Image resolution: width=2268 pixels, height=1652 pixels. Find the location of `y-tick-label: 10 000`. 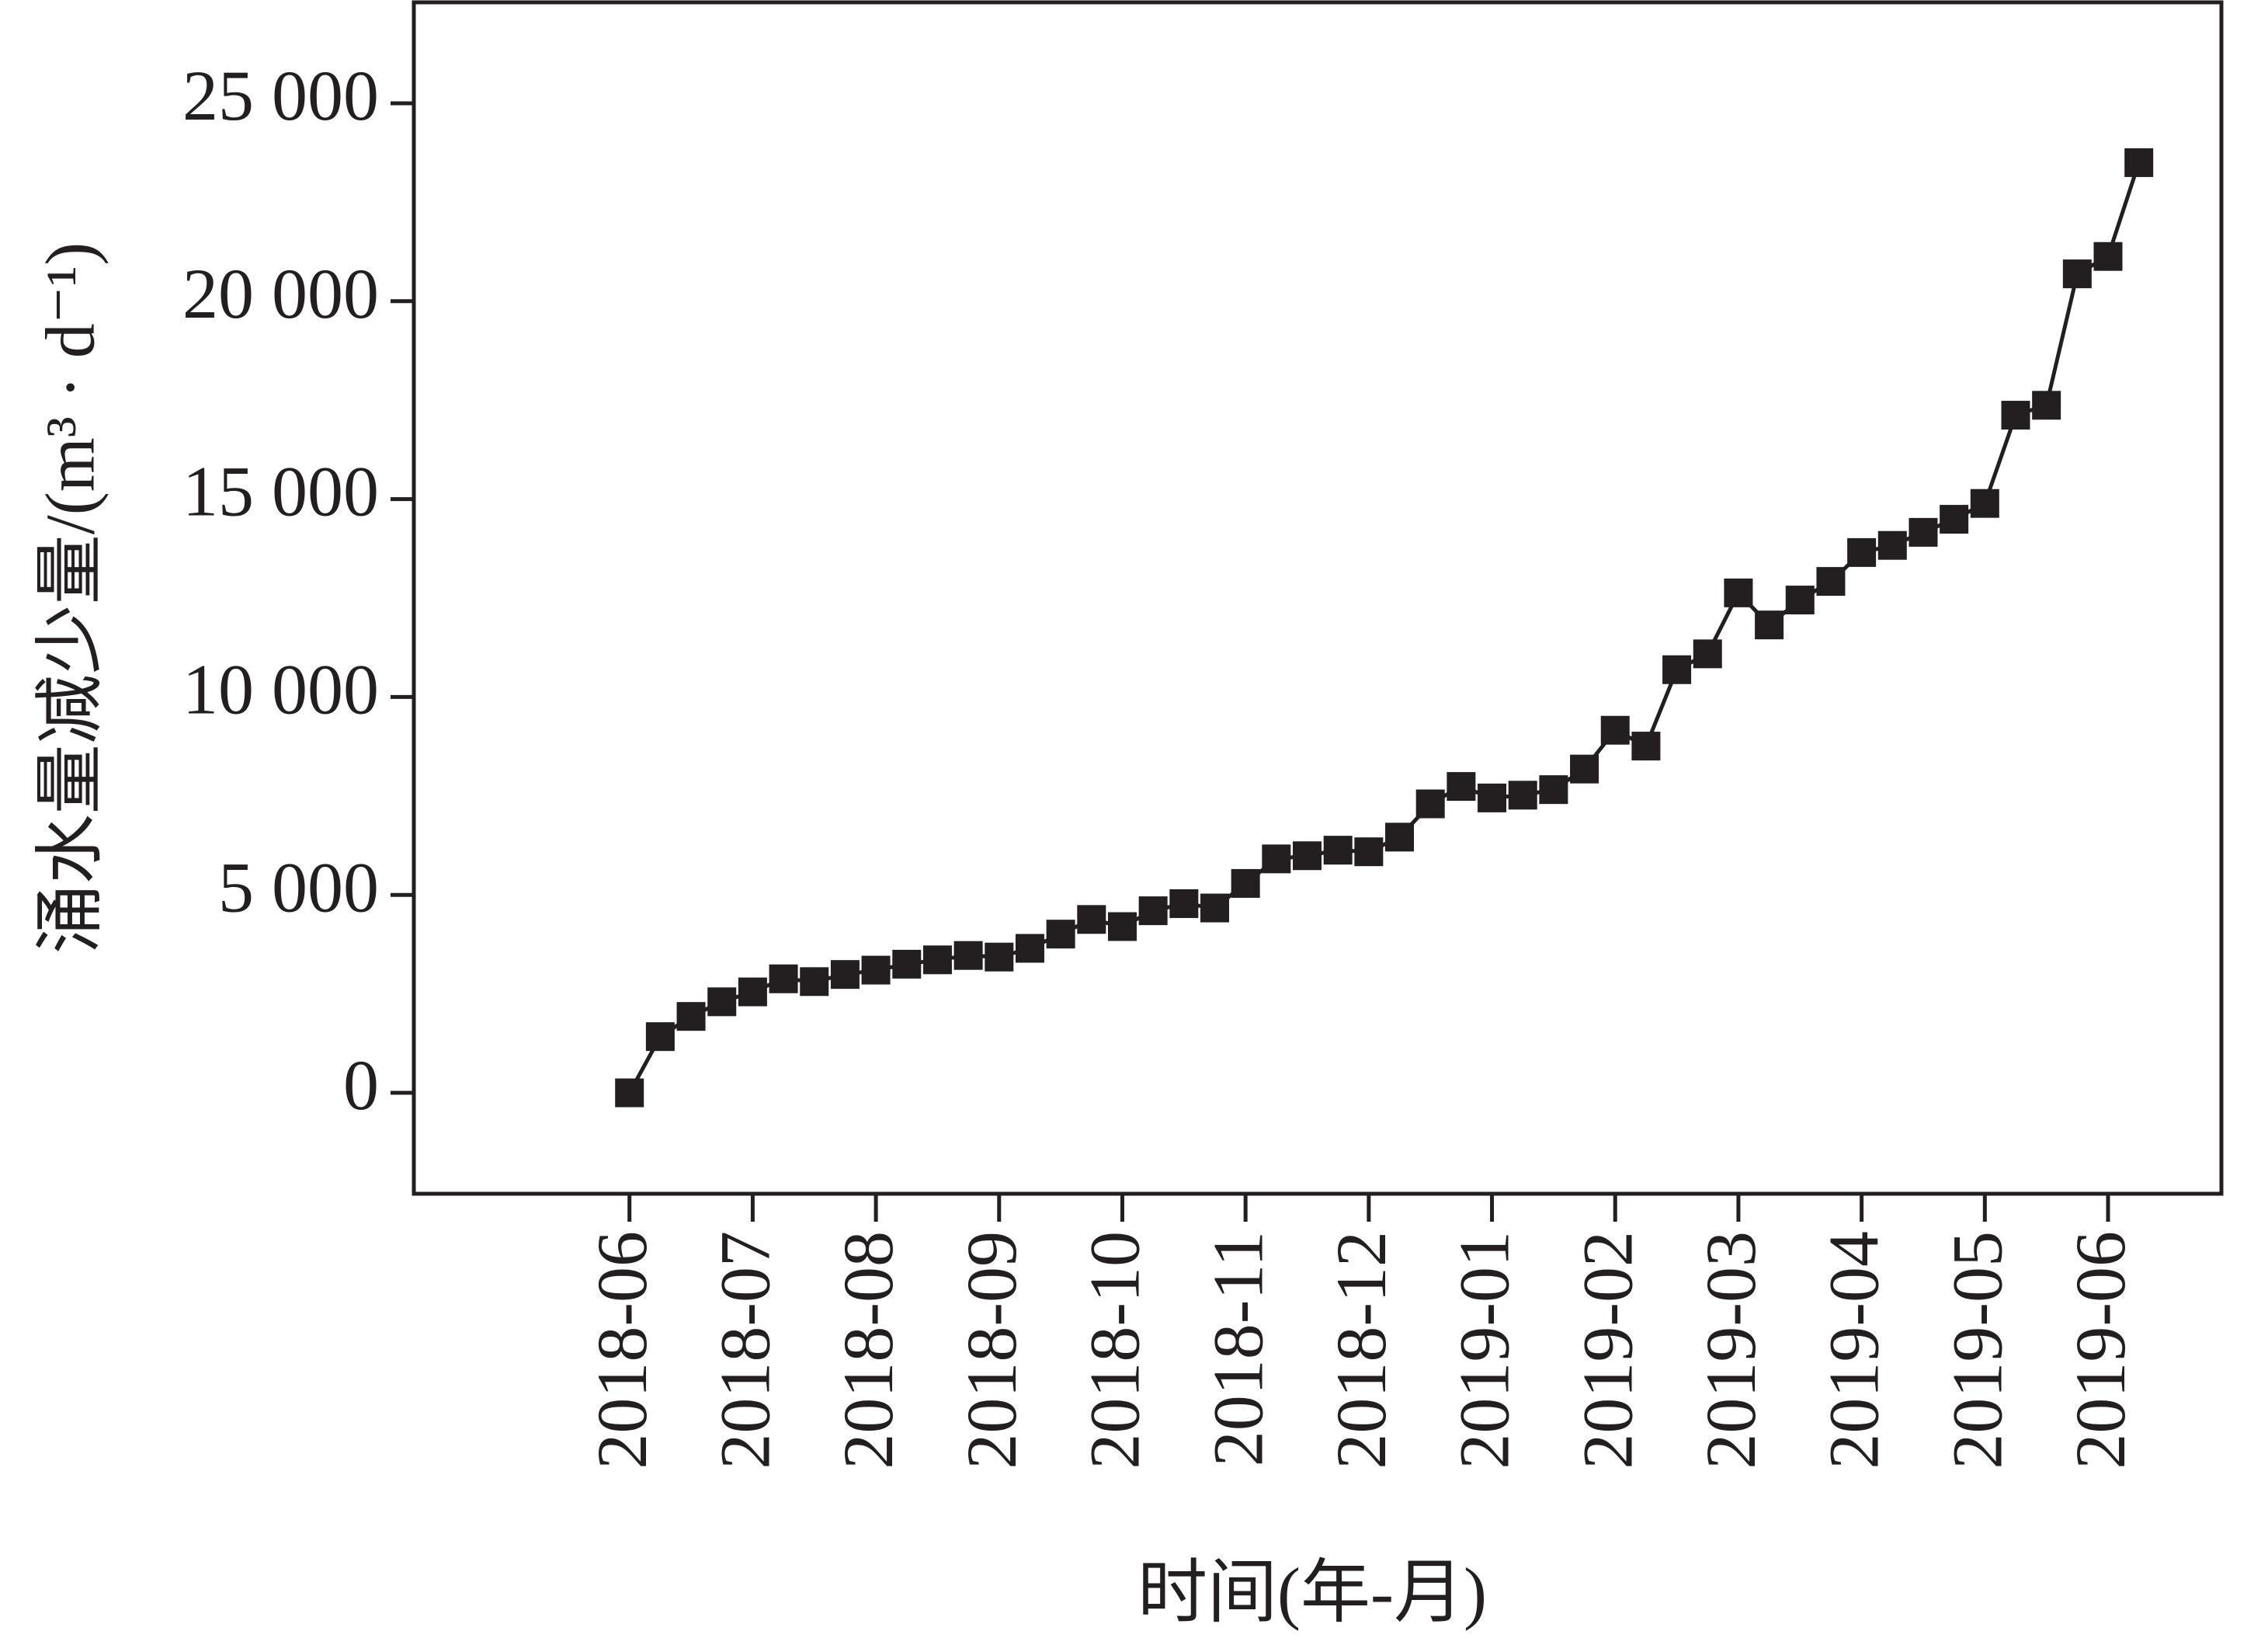

y-tick-label: 10 000 is located at coordinates (280, 690).